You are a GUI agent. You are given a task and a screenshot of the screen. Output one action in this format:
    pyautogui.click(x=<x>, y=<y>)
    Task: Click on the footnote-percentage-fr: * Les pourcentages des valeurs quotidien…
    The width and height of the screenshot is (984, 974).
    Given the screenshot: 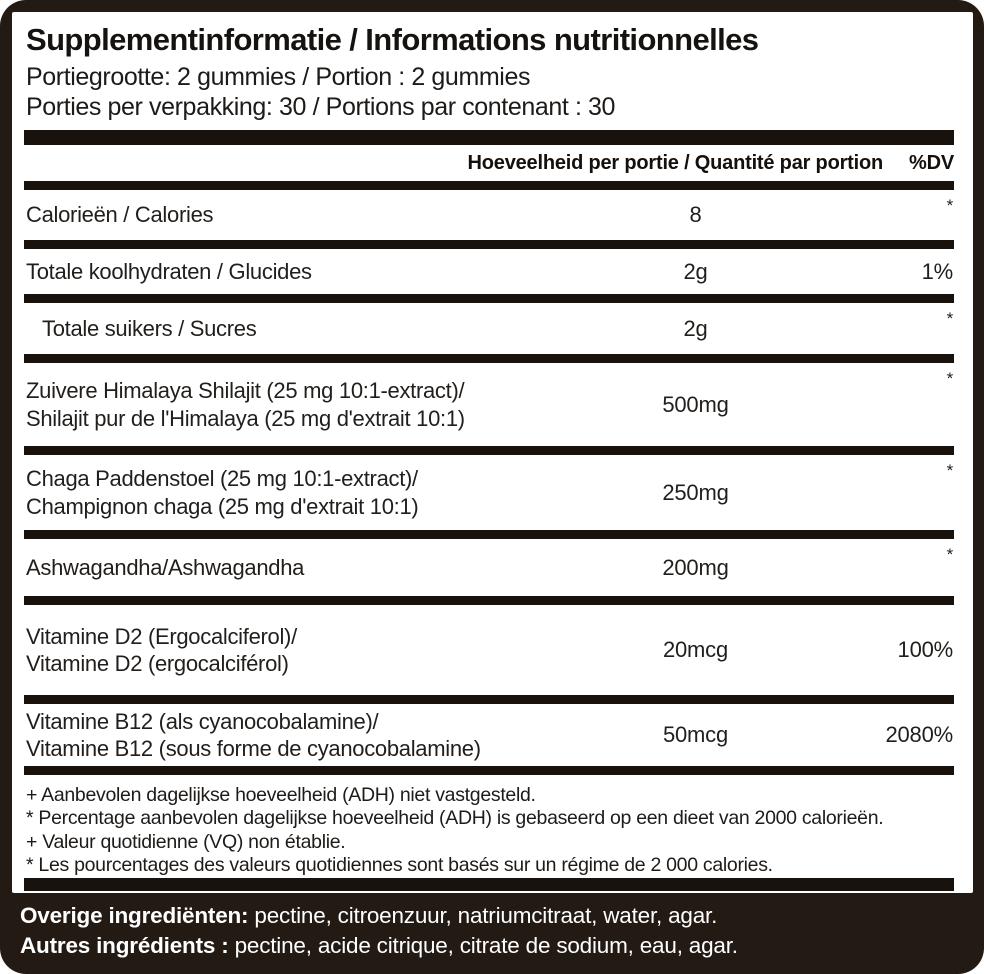 What is the action you would take?
    pyautogui.click(x=399, y=865)
    